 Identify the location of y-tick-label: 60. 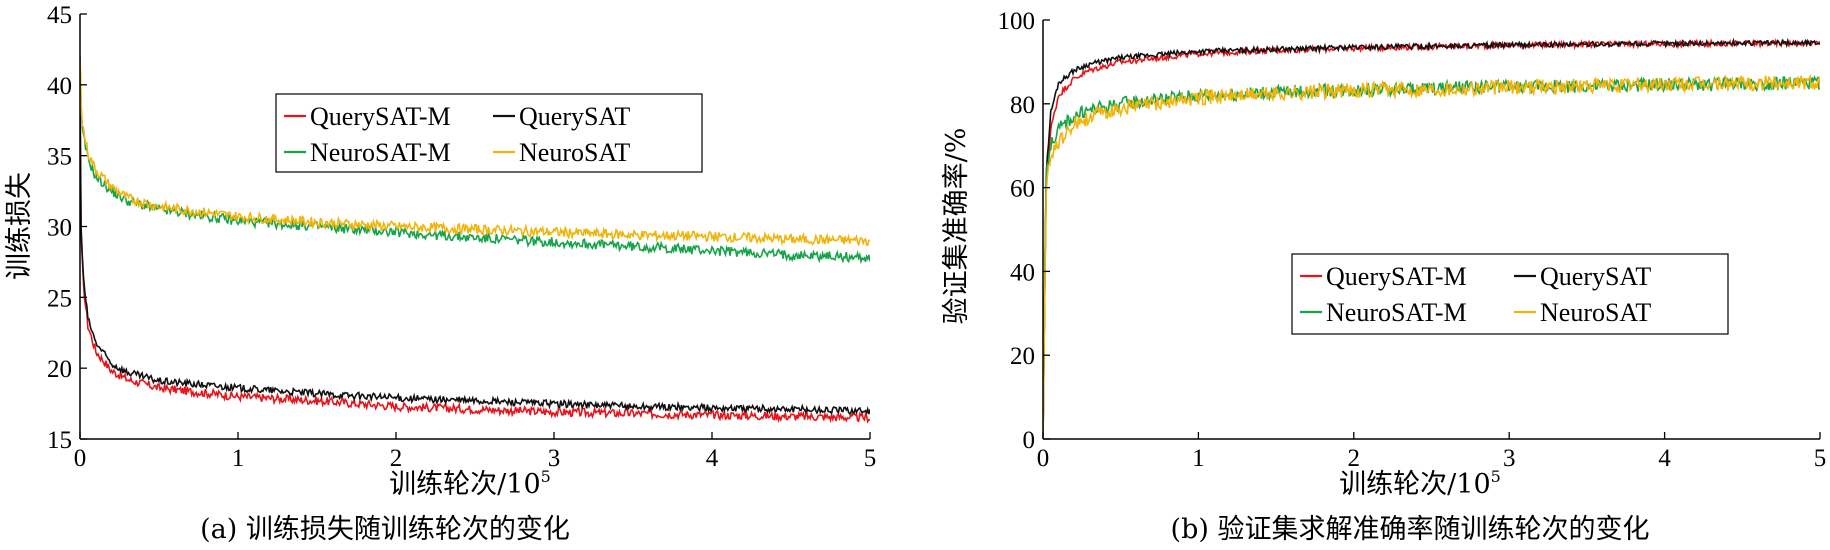
(1022, 189).